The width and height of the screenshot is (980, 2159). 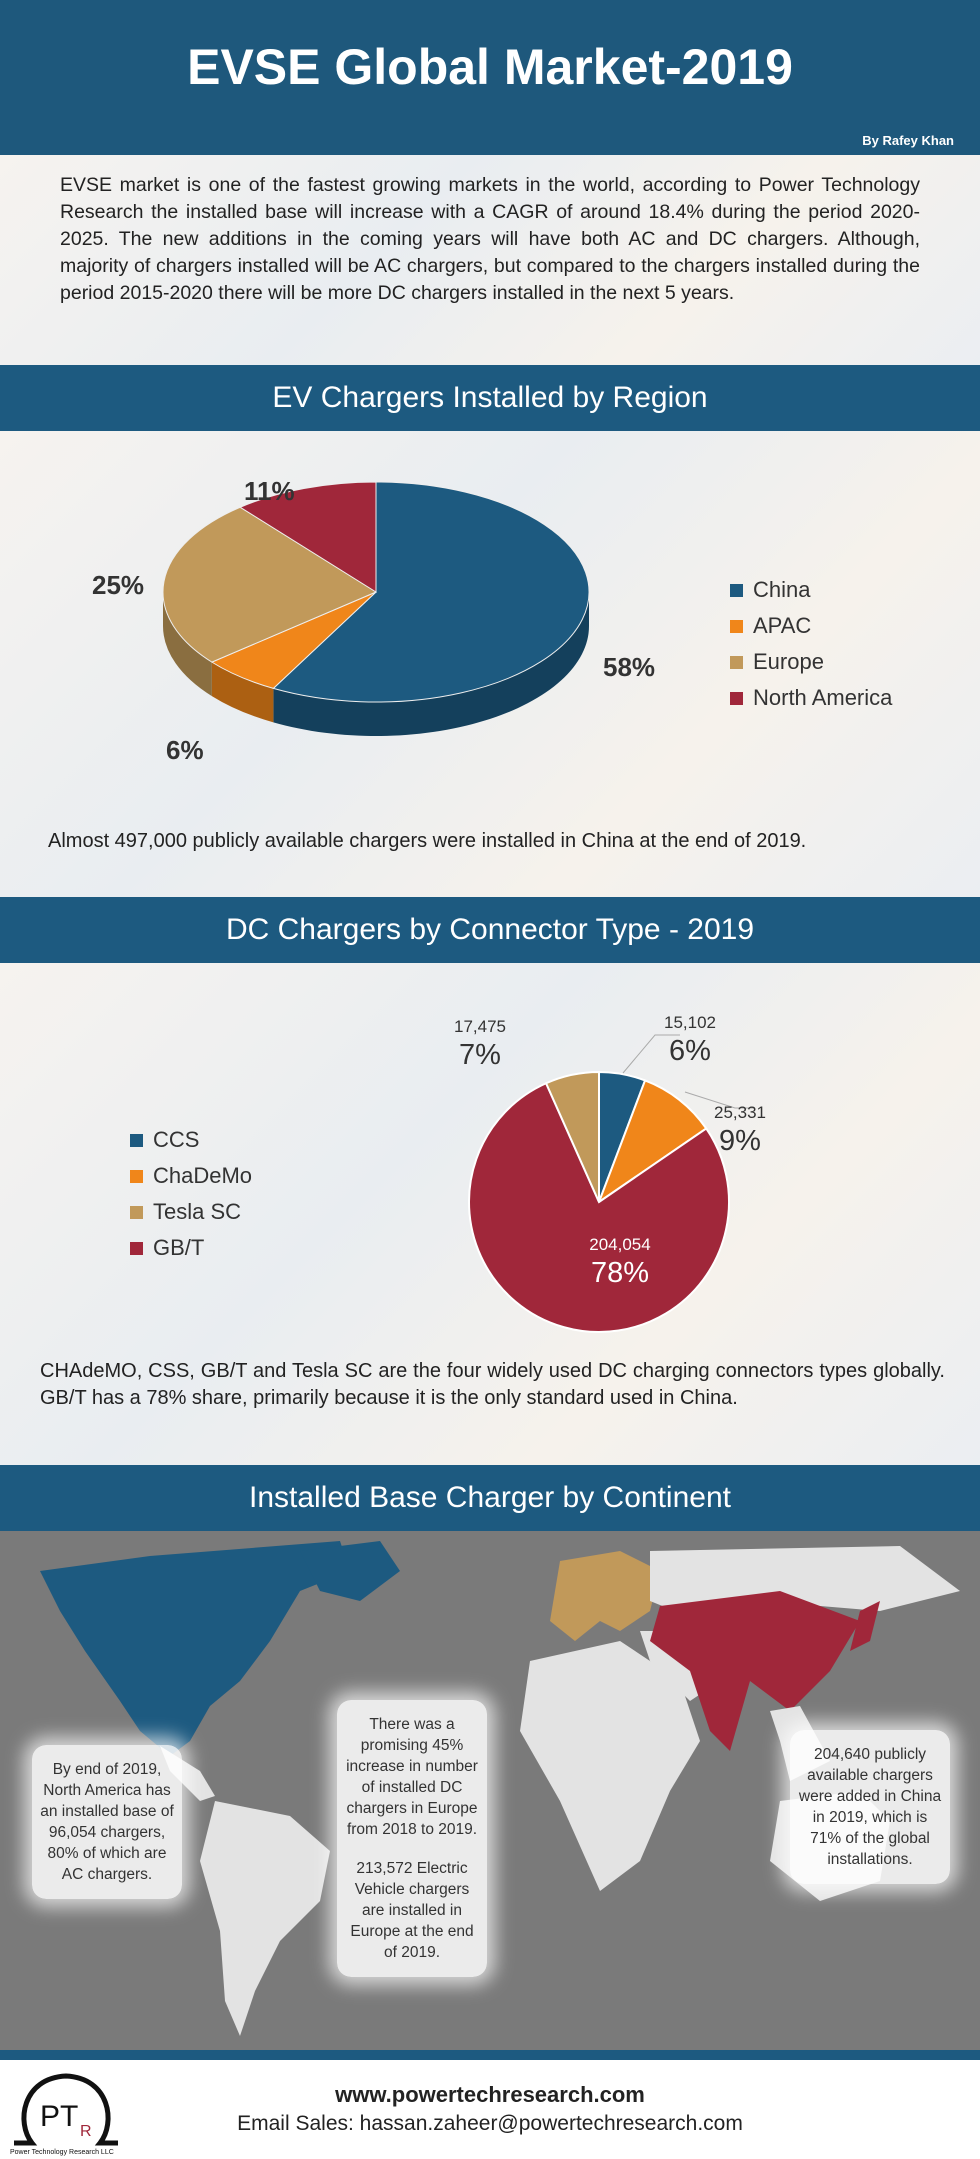 What do you see at coordinates (740, 1141) in the screenshot?
I see `percent-label: 9%` at bounding box center [740, 1141].